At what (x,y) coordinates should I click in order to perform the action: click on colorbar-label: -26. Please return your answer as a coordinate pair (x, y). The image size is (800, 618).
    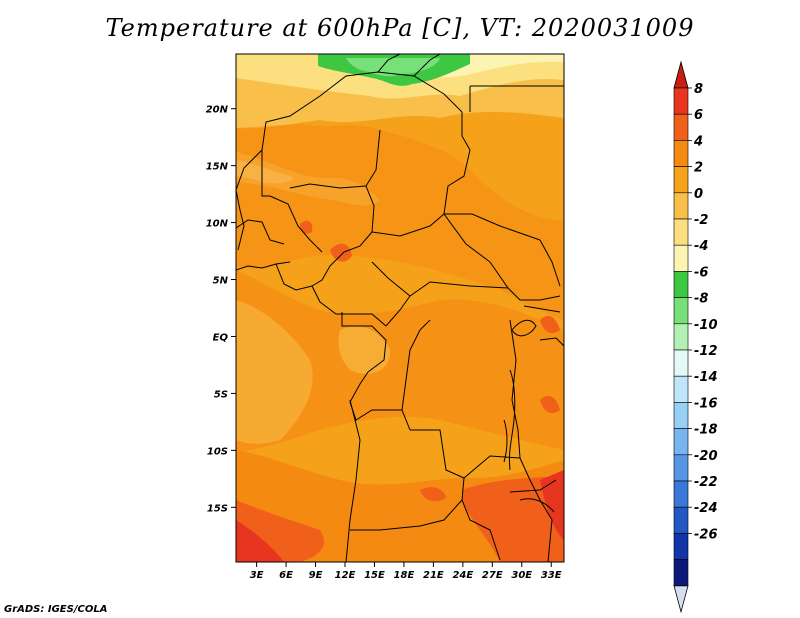
    Looking at the image, I should click on (706, 534).